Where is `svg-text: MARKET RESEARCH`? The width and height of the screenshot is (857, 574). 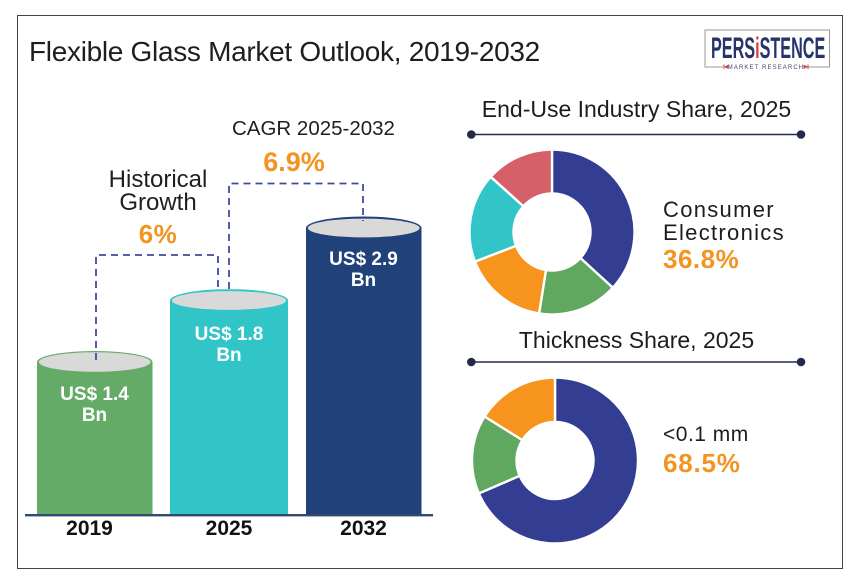 svg-text: MARKET RESEARCH is located at coordinates (766, 68).